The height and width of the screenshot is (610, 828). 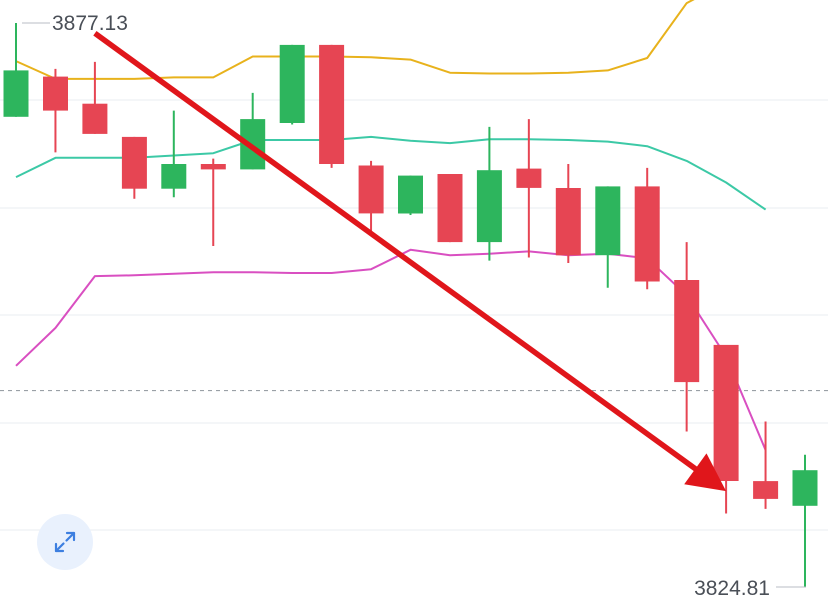 I want to click on high-price-label: 3877.13, so click(x=90, y=23).